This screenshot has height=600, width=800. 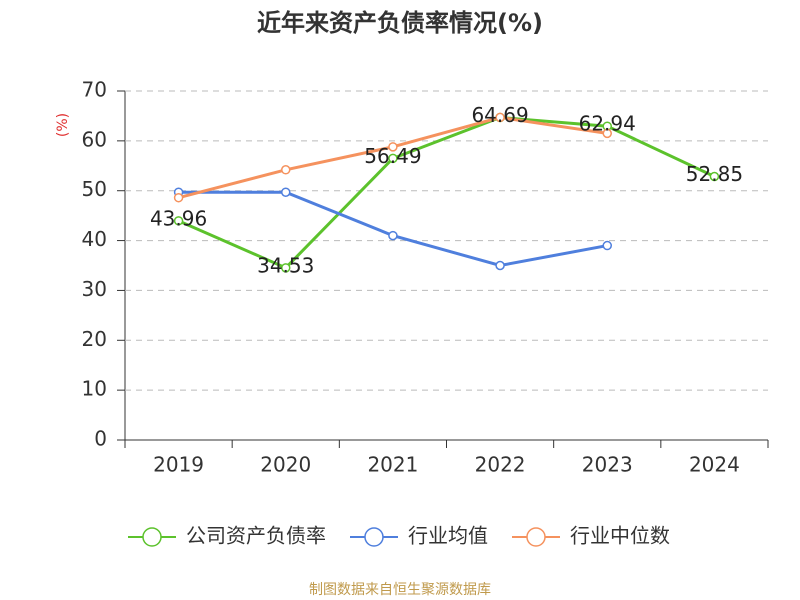 What do you see at coordinates (178, 465) in the screenshot?
I see `x-tick-label: 2019` at bounding box center [178, 465].